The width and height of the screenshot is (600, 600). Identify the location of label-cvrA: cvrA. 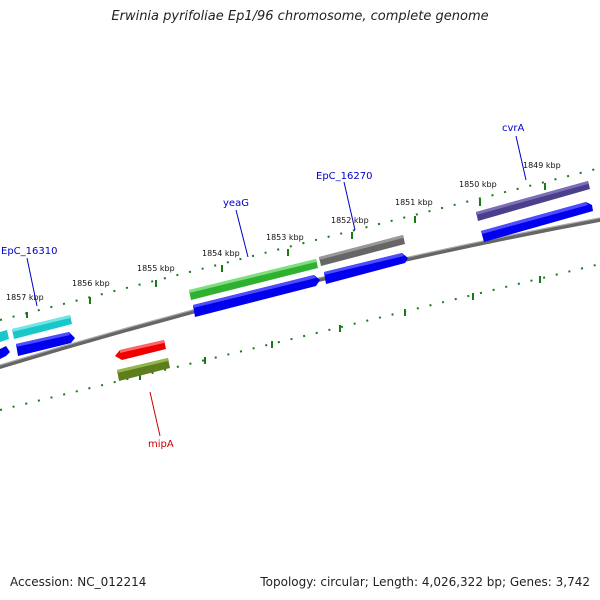
(513, 128).